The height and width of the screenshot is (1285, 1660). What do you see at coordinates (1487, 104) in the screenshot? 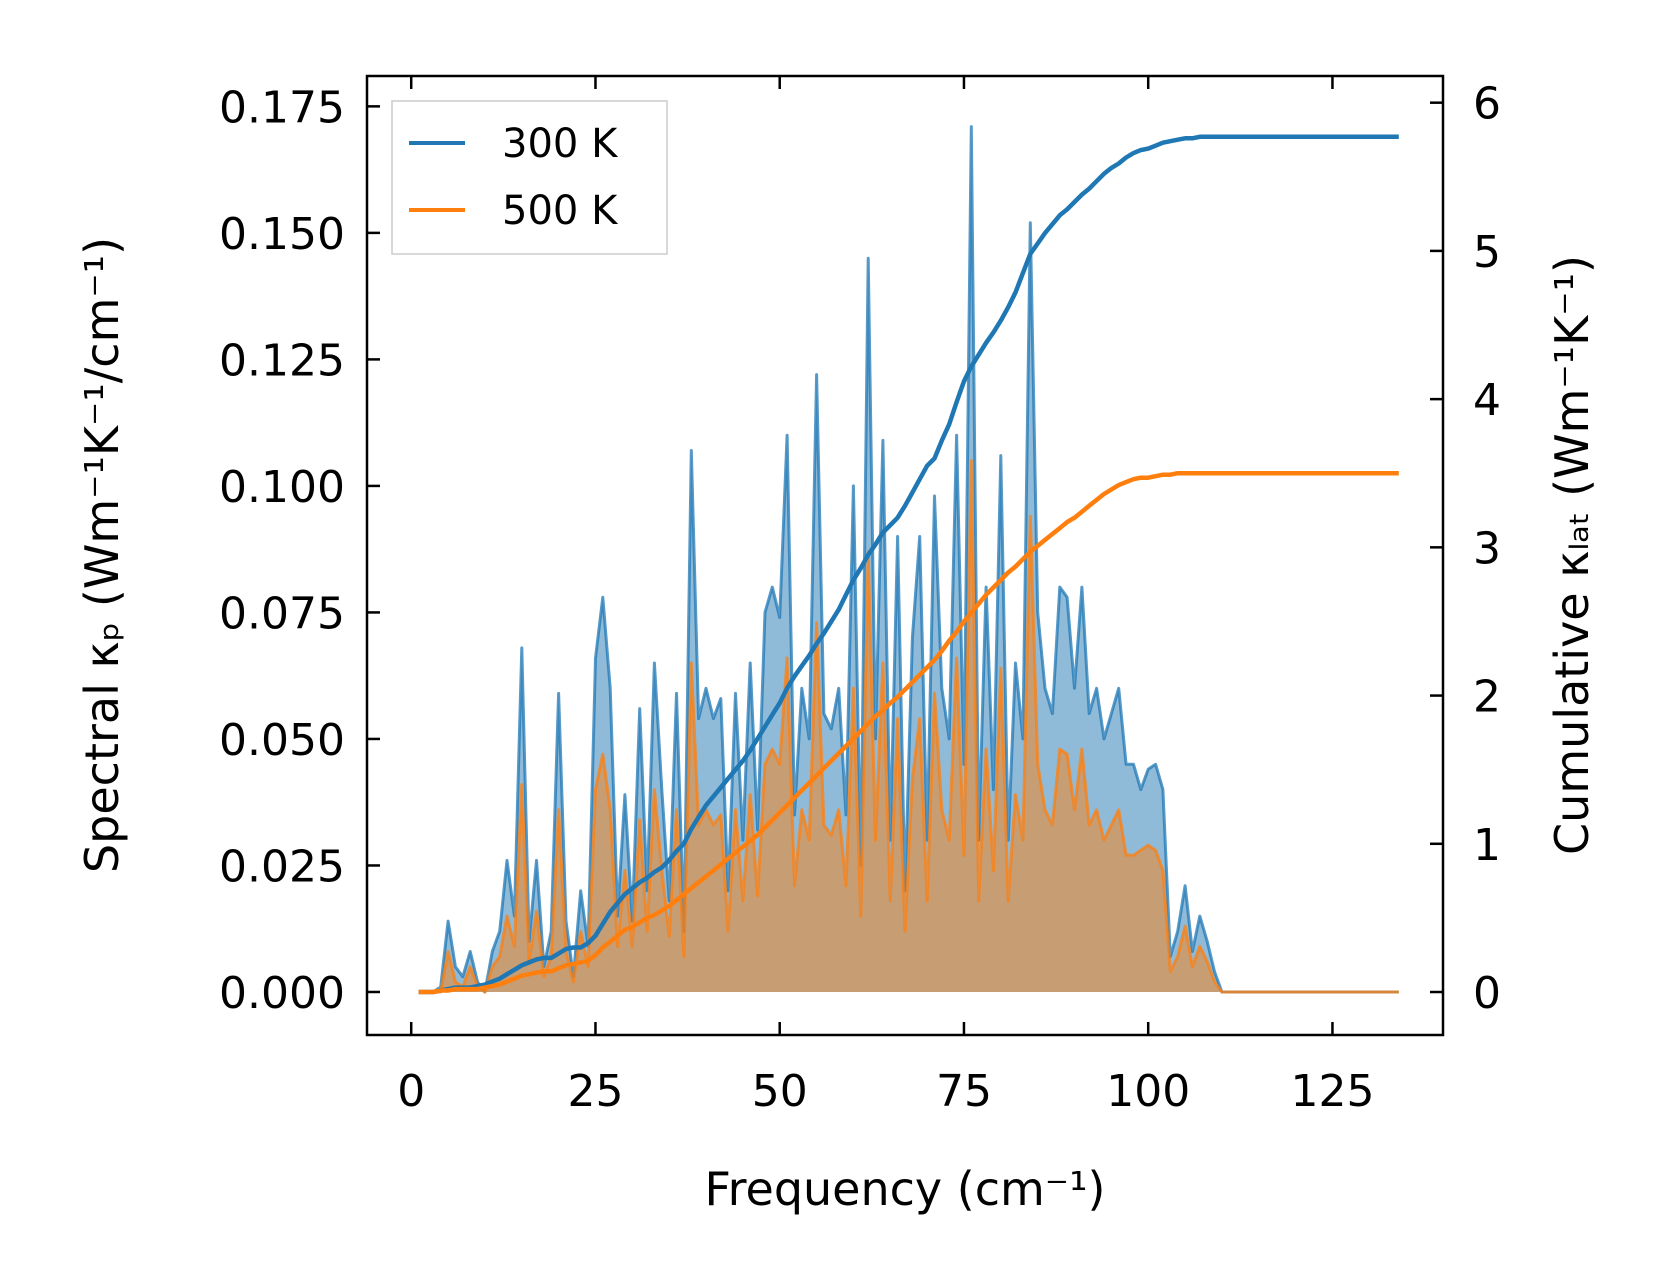
I see `y-tick-label-right: 6` at bounding box center [1487, 104].